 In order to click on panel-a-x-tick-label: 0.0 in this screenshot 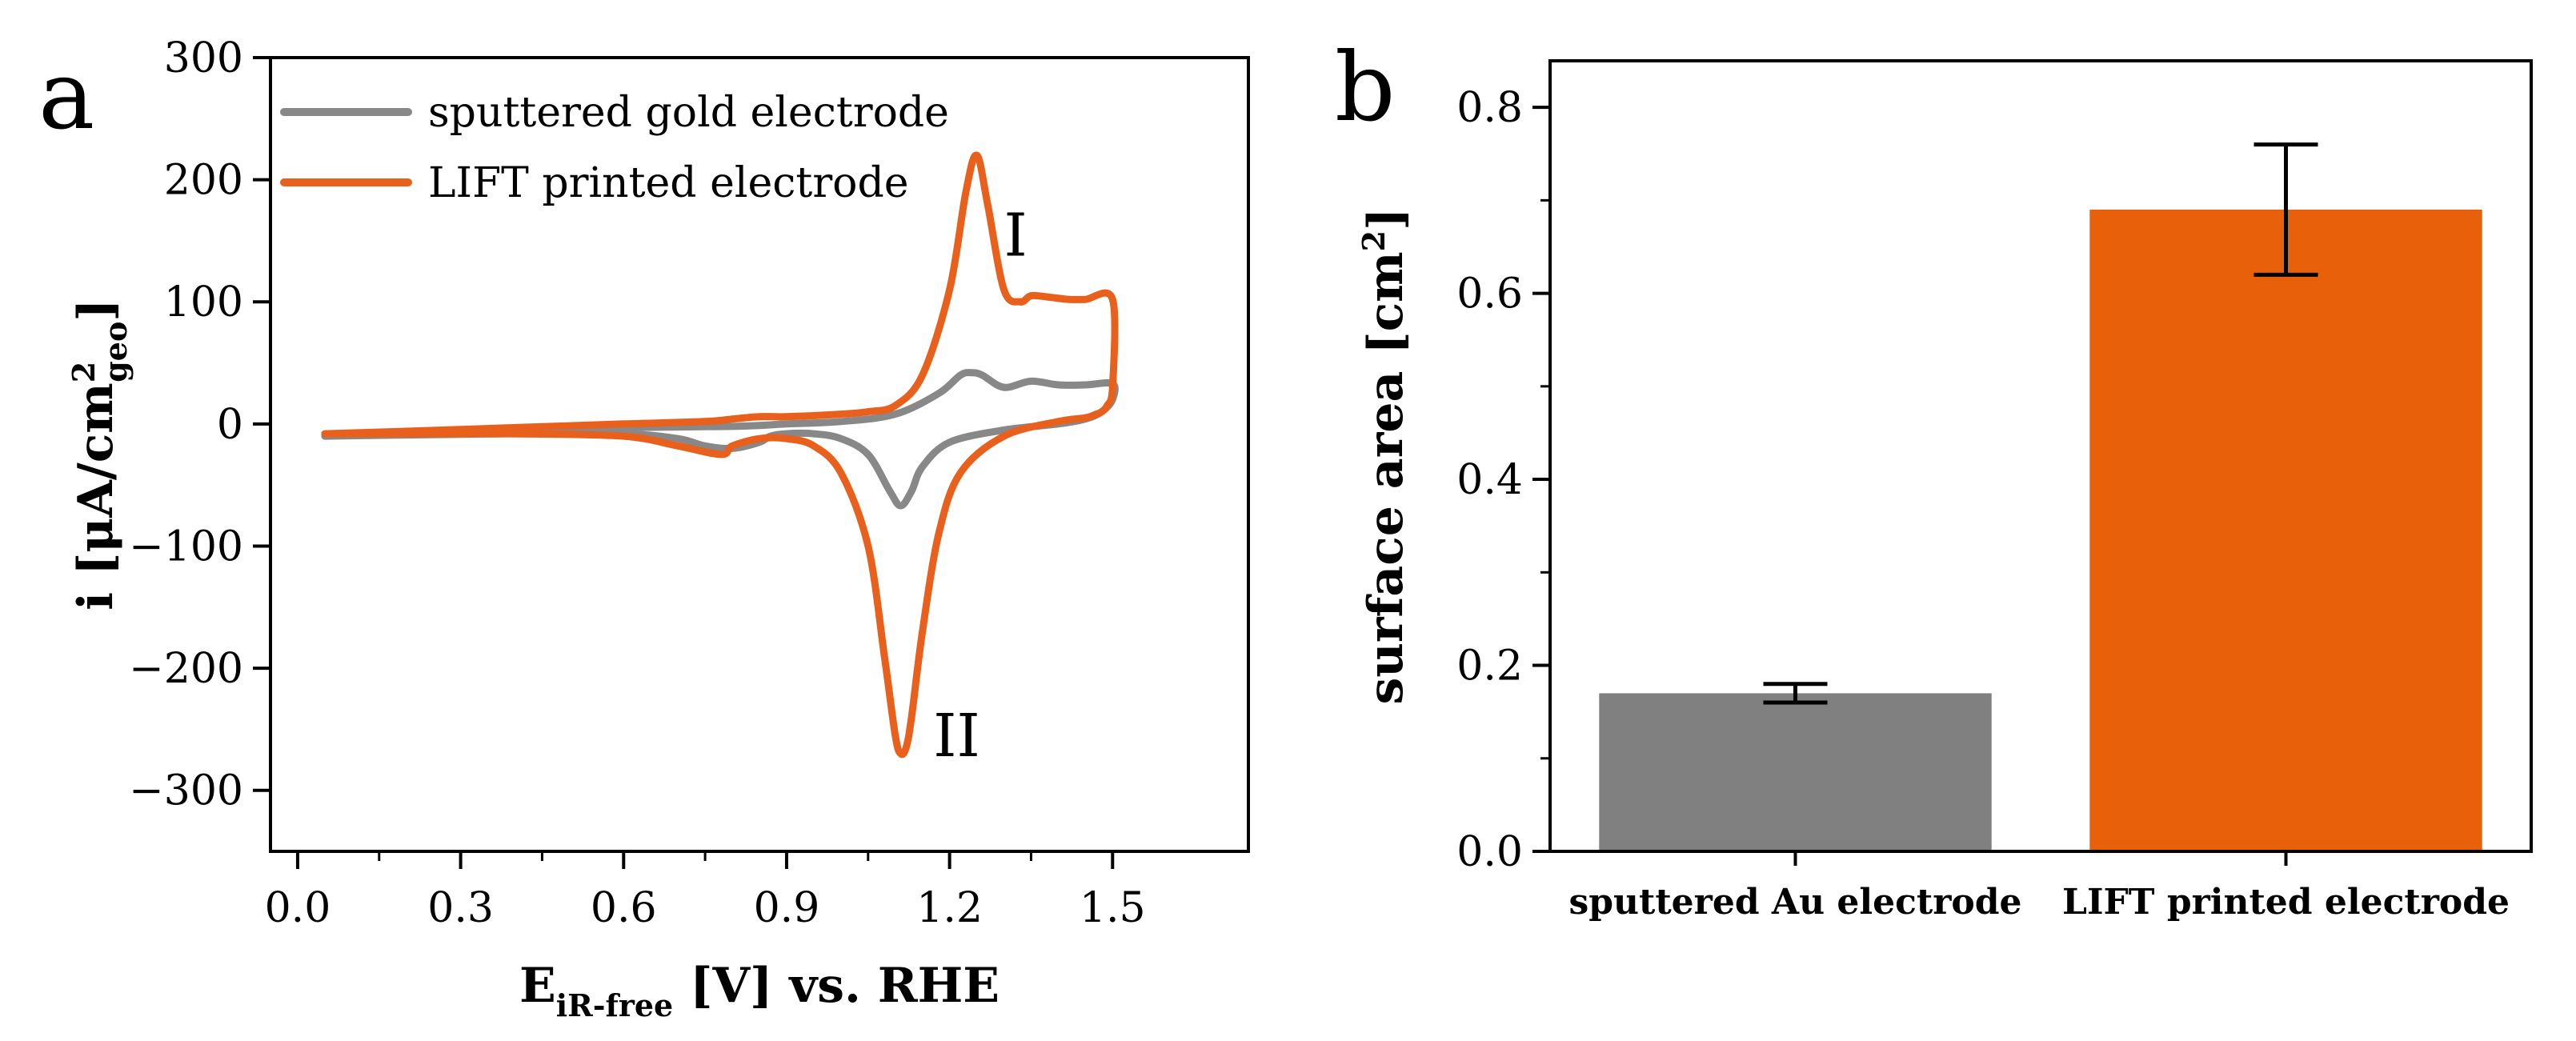, I will do `click(298, 908)`.